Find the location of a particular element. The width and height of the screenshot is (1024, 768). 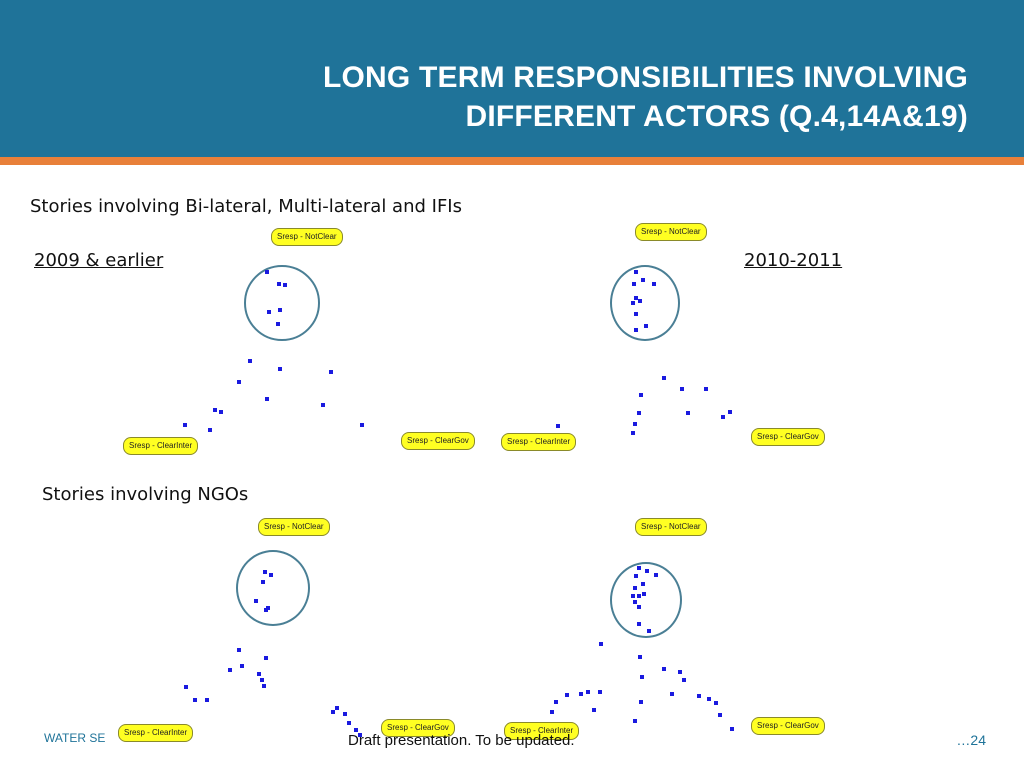

footer-organization: WATER SE is located at coordinates (75, 738).